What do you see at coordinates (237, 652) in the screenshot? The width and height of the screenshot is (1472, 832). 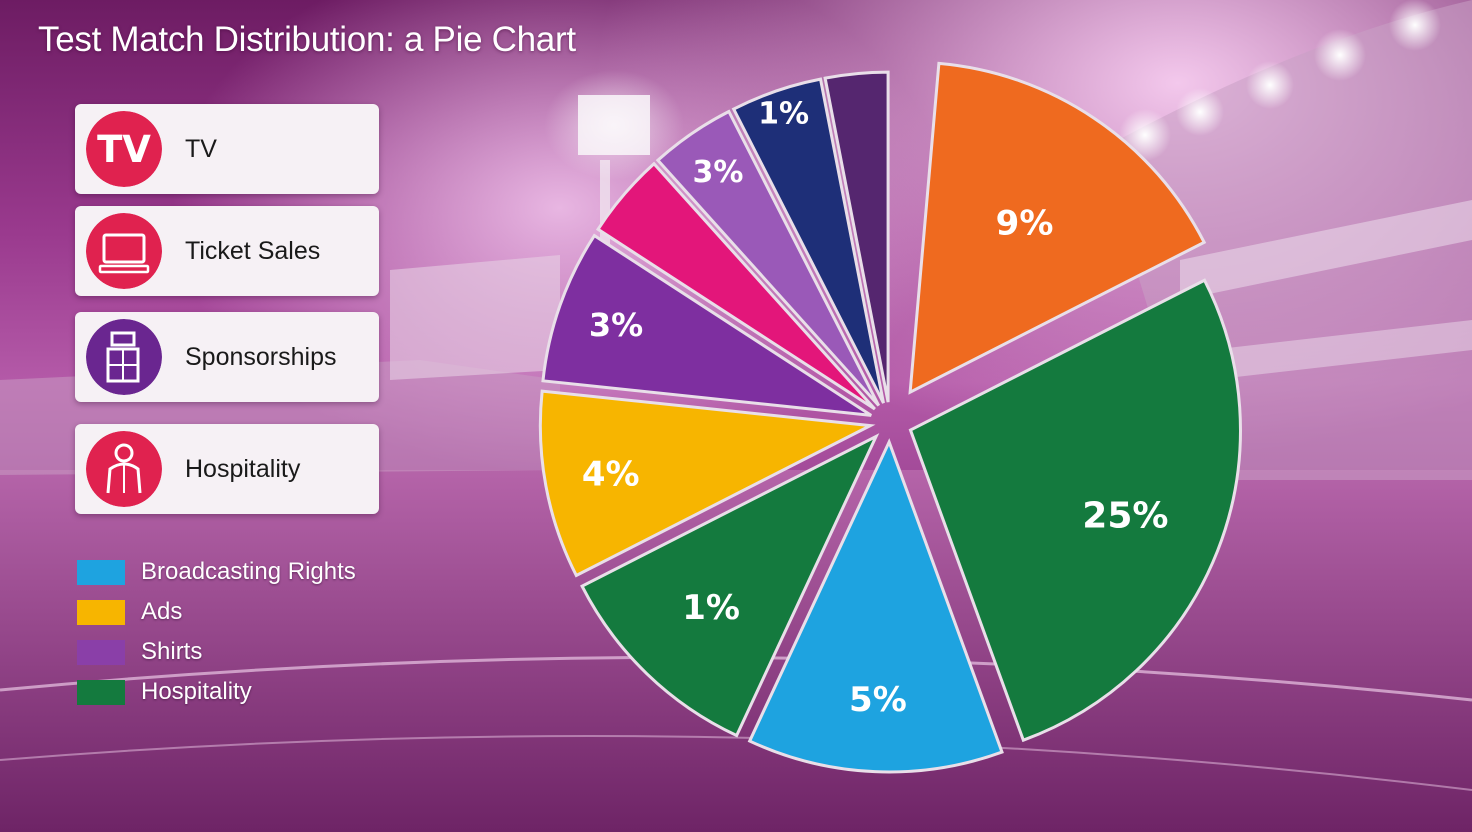 I see `legend-item: Shirts` at bounding box center [237, 652].